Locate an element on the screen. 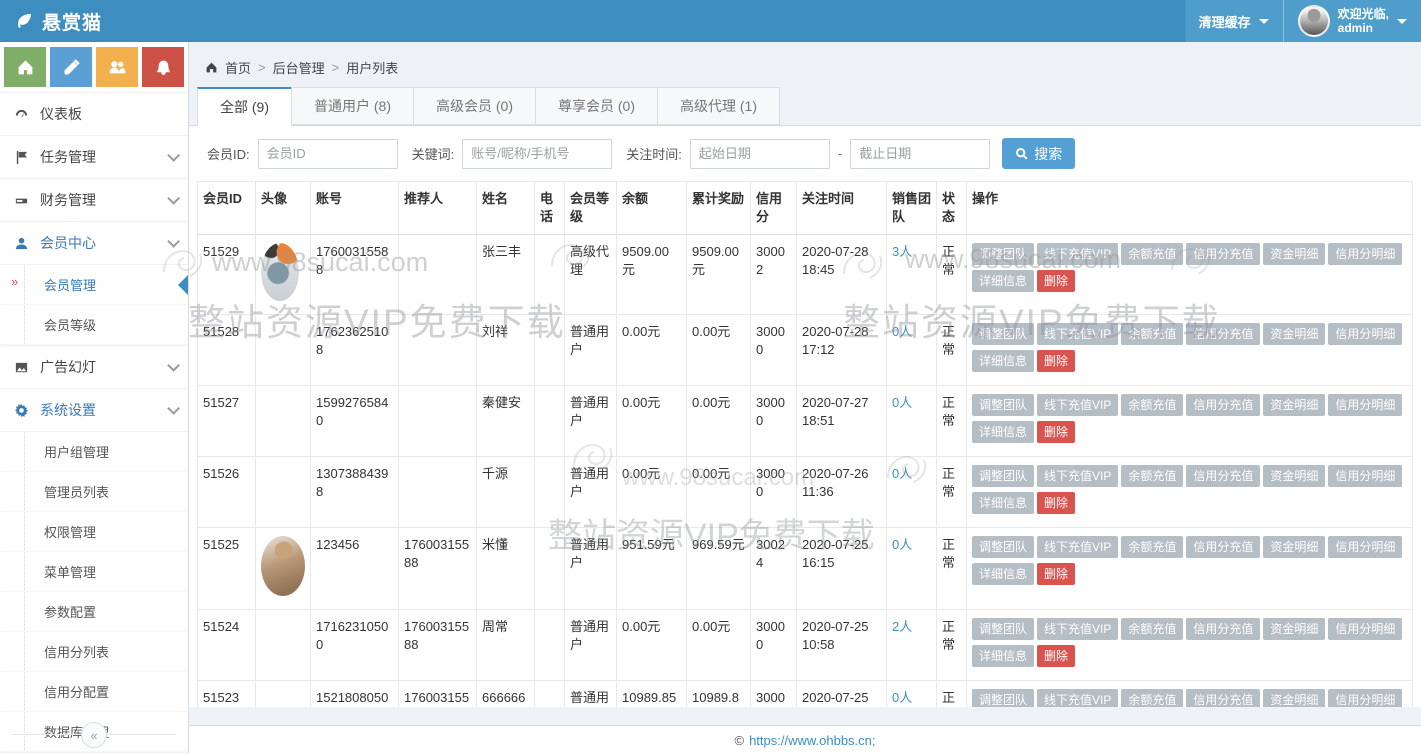  sidebar-item-tasks: 任务管理 is located at coordinates (94, 157).